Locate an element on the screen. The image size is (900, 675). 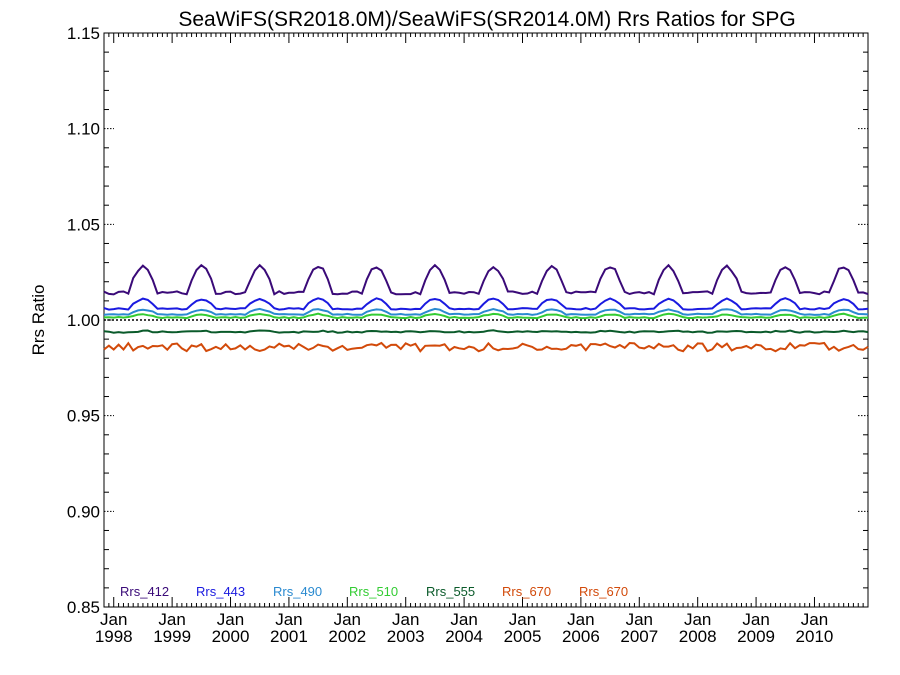
x-tick-label: 2008 is located at coordinates (698, 636).